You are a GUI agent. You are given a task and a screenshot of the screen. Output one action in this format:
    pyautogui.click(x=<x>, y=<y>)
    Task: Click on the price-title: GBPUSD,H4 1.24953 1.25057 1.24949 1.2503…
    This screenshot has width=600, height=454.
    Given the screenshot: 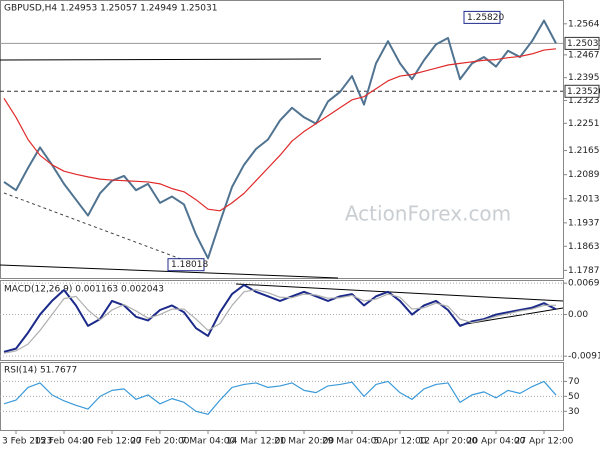 What is the action you would take?
    pyautogui.click(x=110, y=9)
    